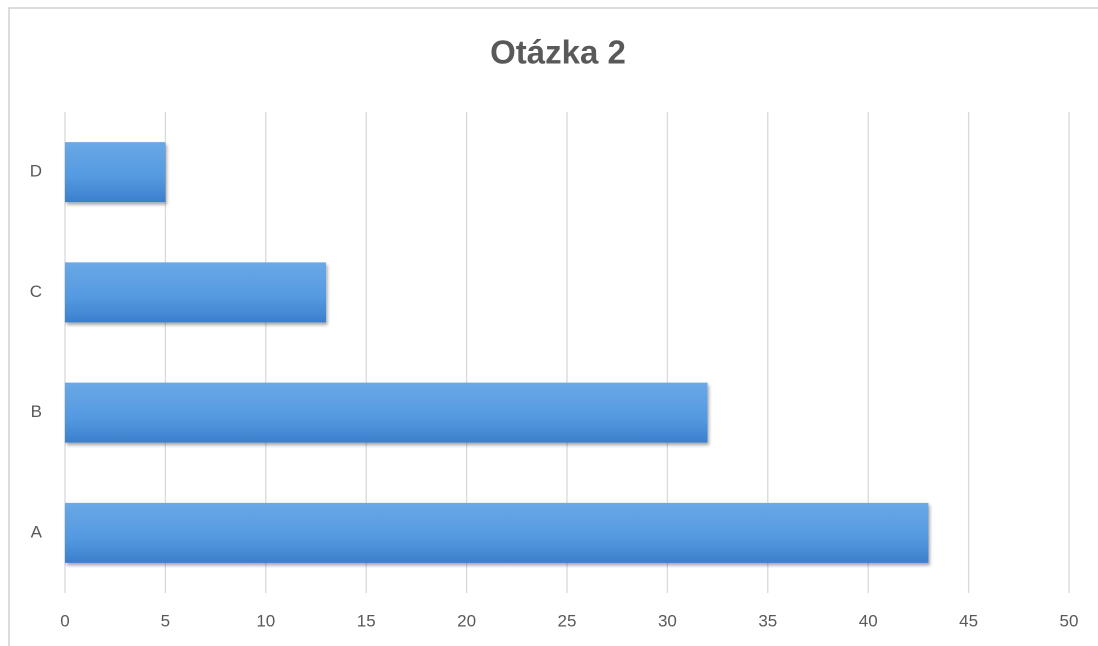  Describe the element at coordinates (64, 620) in the screenshot. I see `x-tick-label: 0` at that location.